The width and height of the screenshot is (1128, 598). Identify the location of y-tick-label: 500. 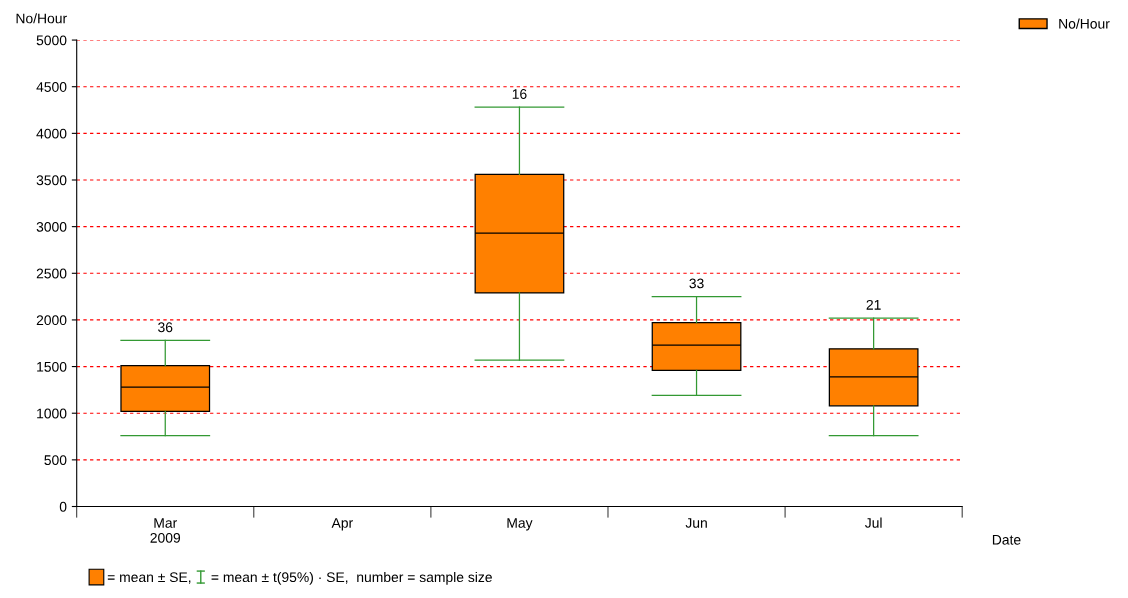
(55, 460).